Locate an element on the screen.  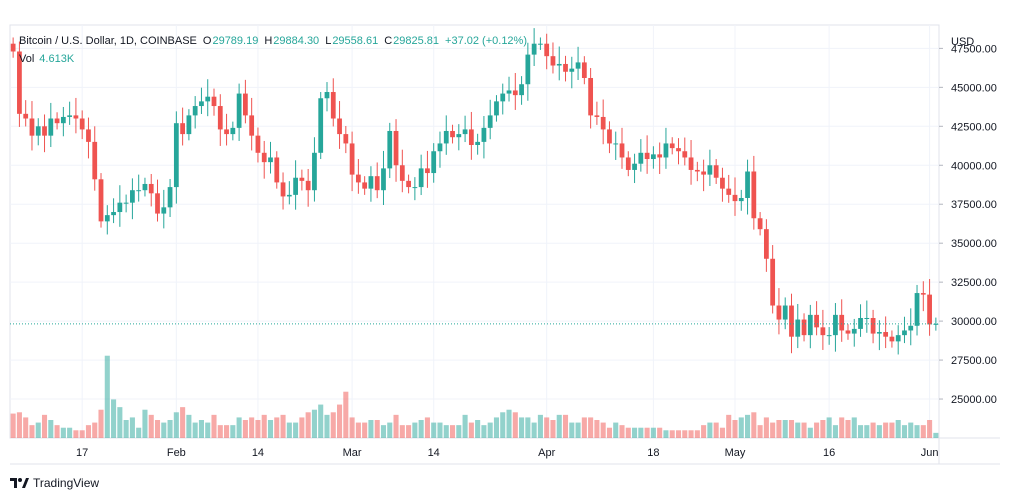
y-tick-label: 27500.00 is located at coordinates (974, 361).